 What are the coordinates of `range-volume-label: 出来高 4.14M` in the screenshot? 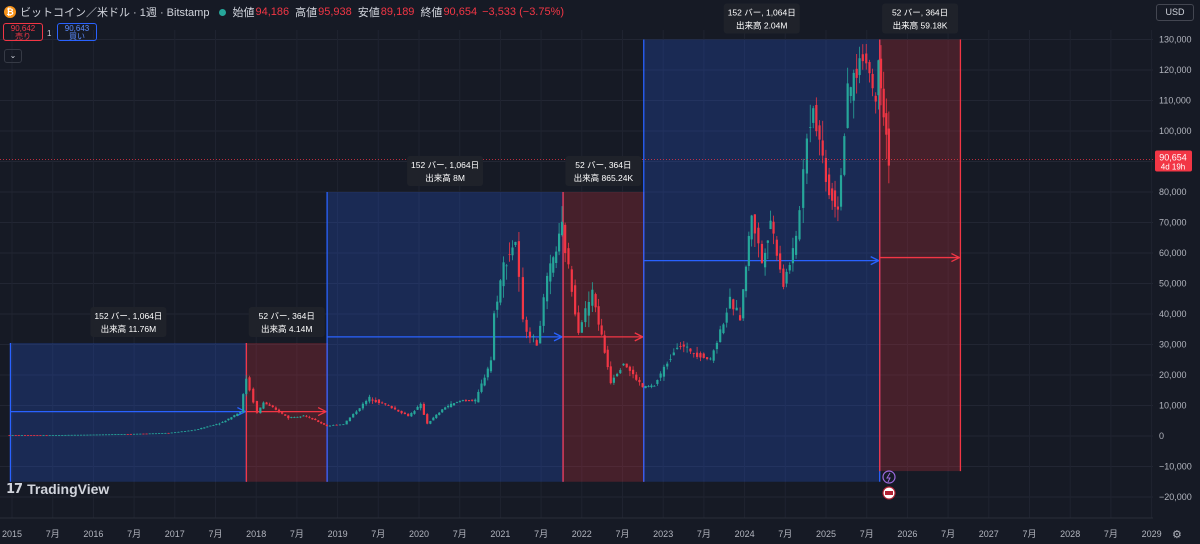 It's located at (287, 329).